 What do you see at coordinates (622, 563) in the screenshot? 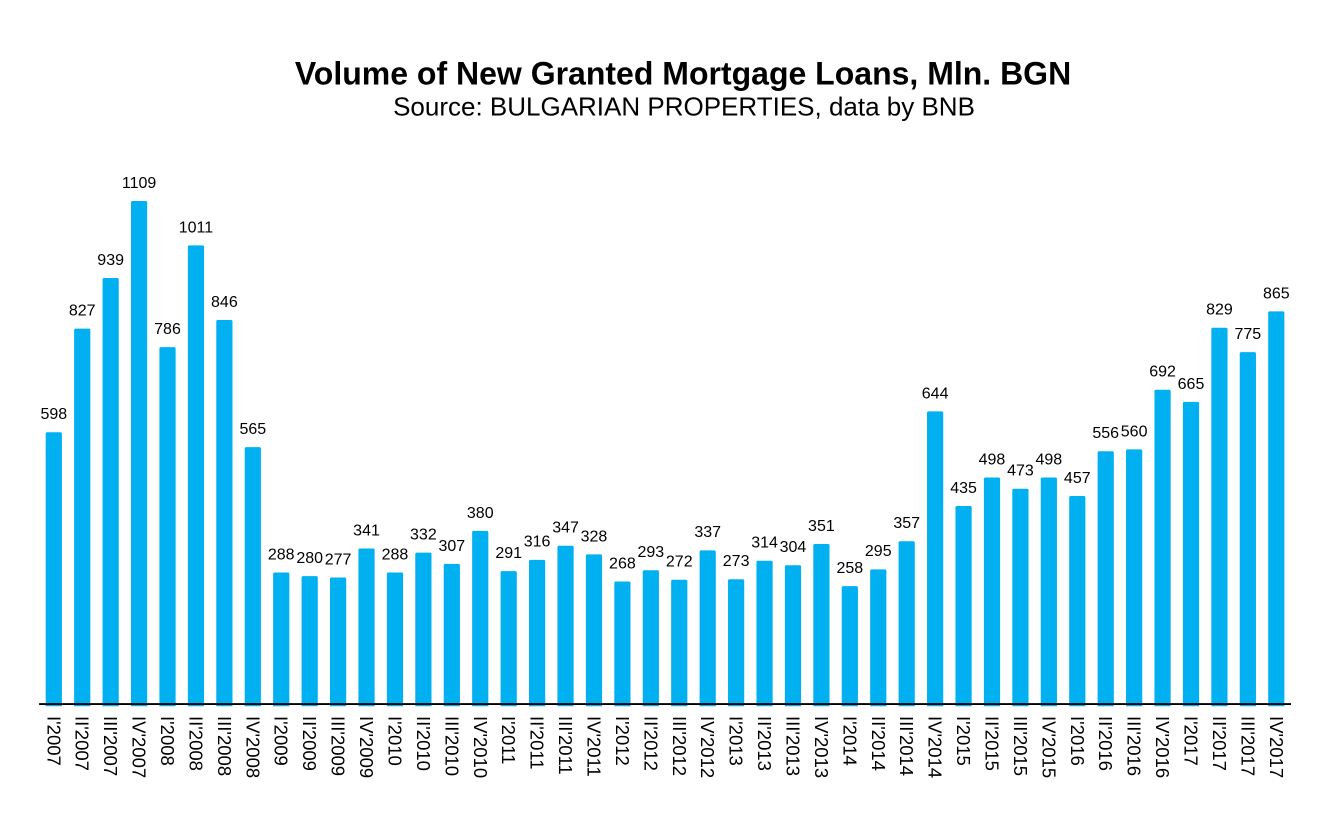
I see `svg-text: 268` at bounding box center [622, 563].